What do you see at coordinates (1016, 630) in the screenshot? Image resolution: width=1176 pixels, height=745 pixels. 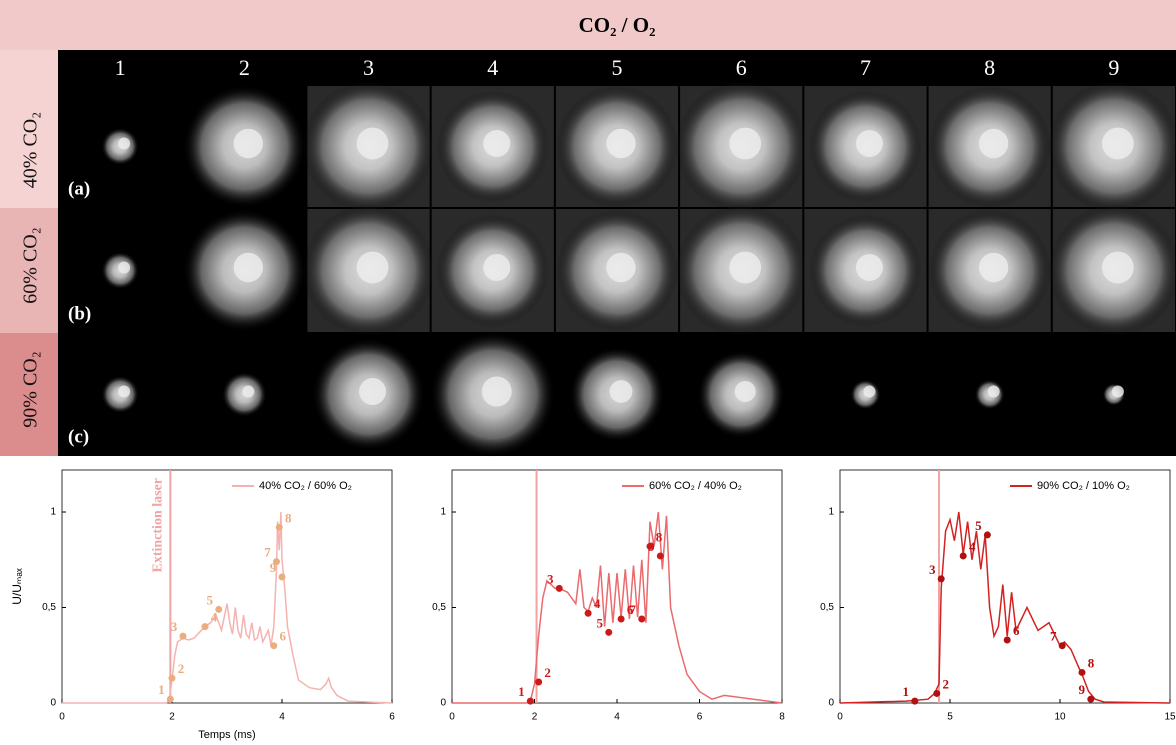 I see `event-label: 6` at bounding box center [1016, 630].